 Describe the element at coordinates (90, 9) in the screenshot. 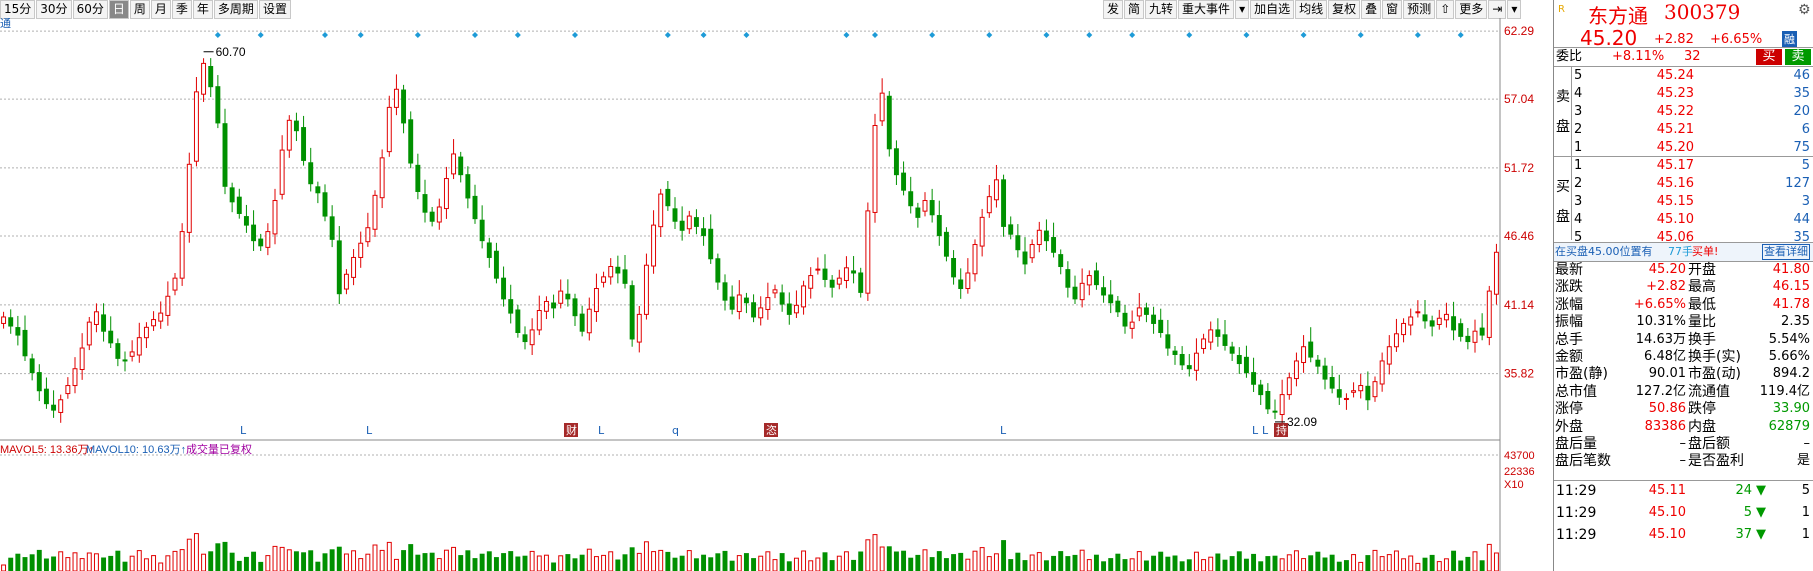

I see `period-button: 60分` at that location.